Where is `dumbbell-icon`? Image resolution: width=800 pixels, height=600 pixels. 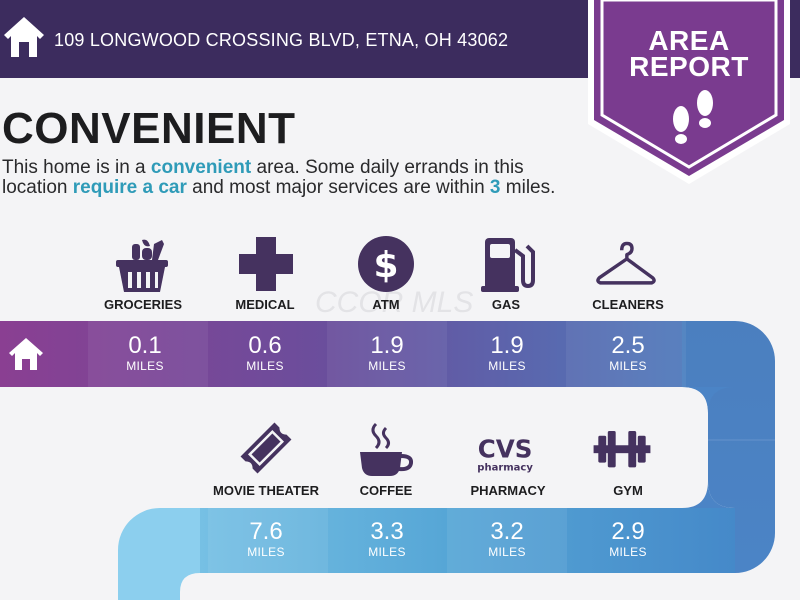
dumbbell-icon is located at coordinates (622, 449).